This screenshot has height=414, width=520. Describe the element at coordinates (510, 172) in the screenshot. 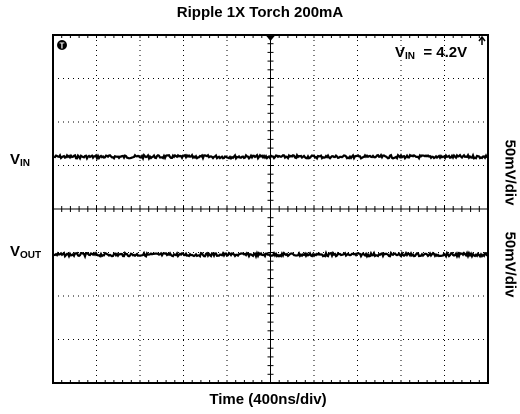

I see `scale-label-vin: 50mV/div` at that location.